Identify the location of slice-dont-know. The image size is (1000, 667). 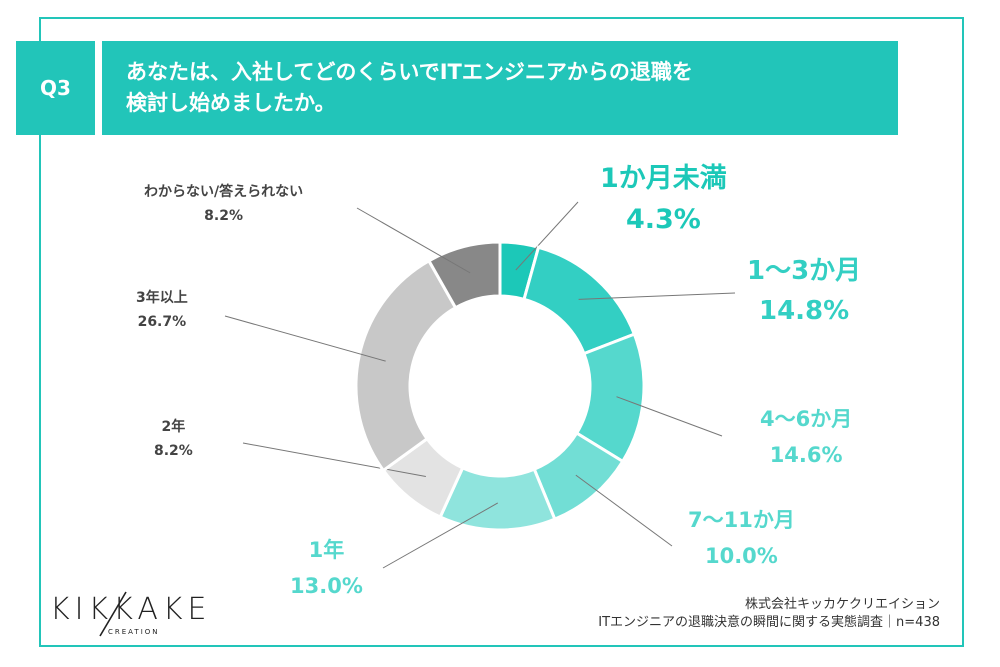
(464, 275).